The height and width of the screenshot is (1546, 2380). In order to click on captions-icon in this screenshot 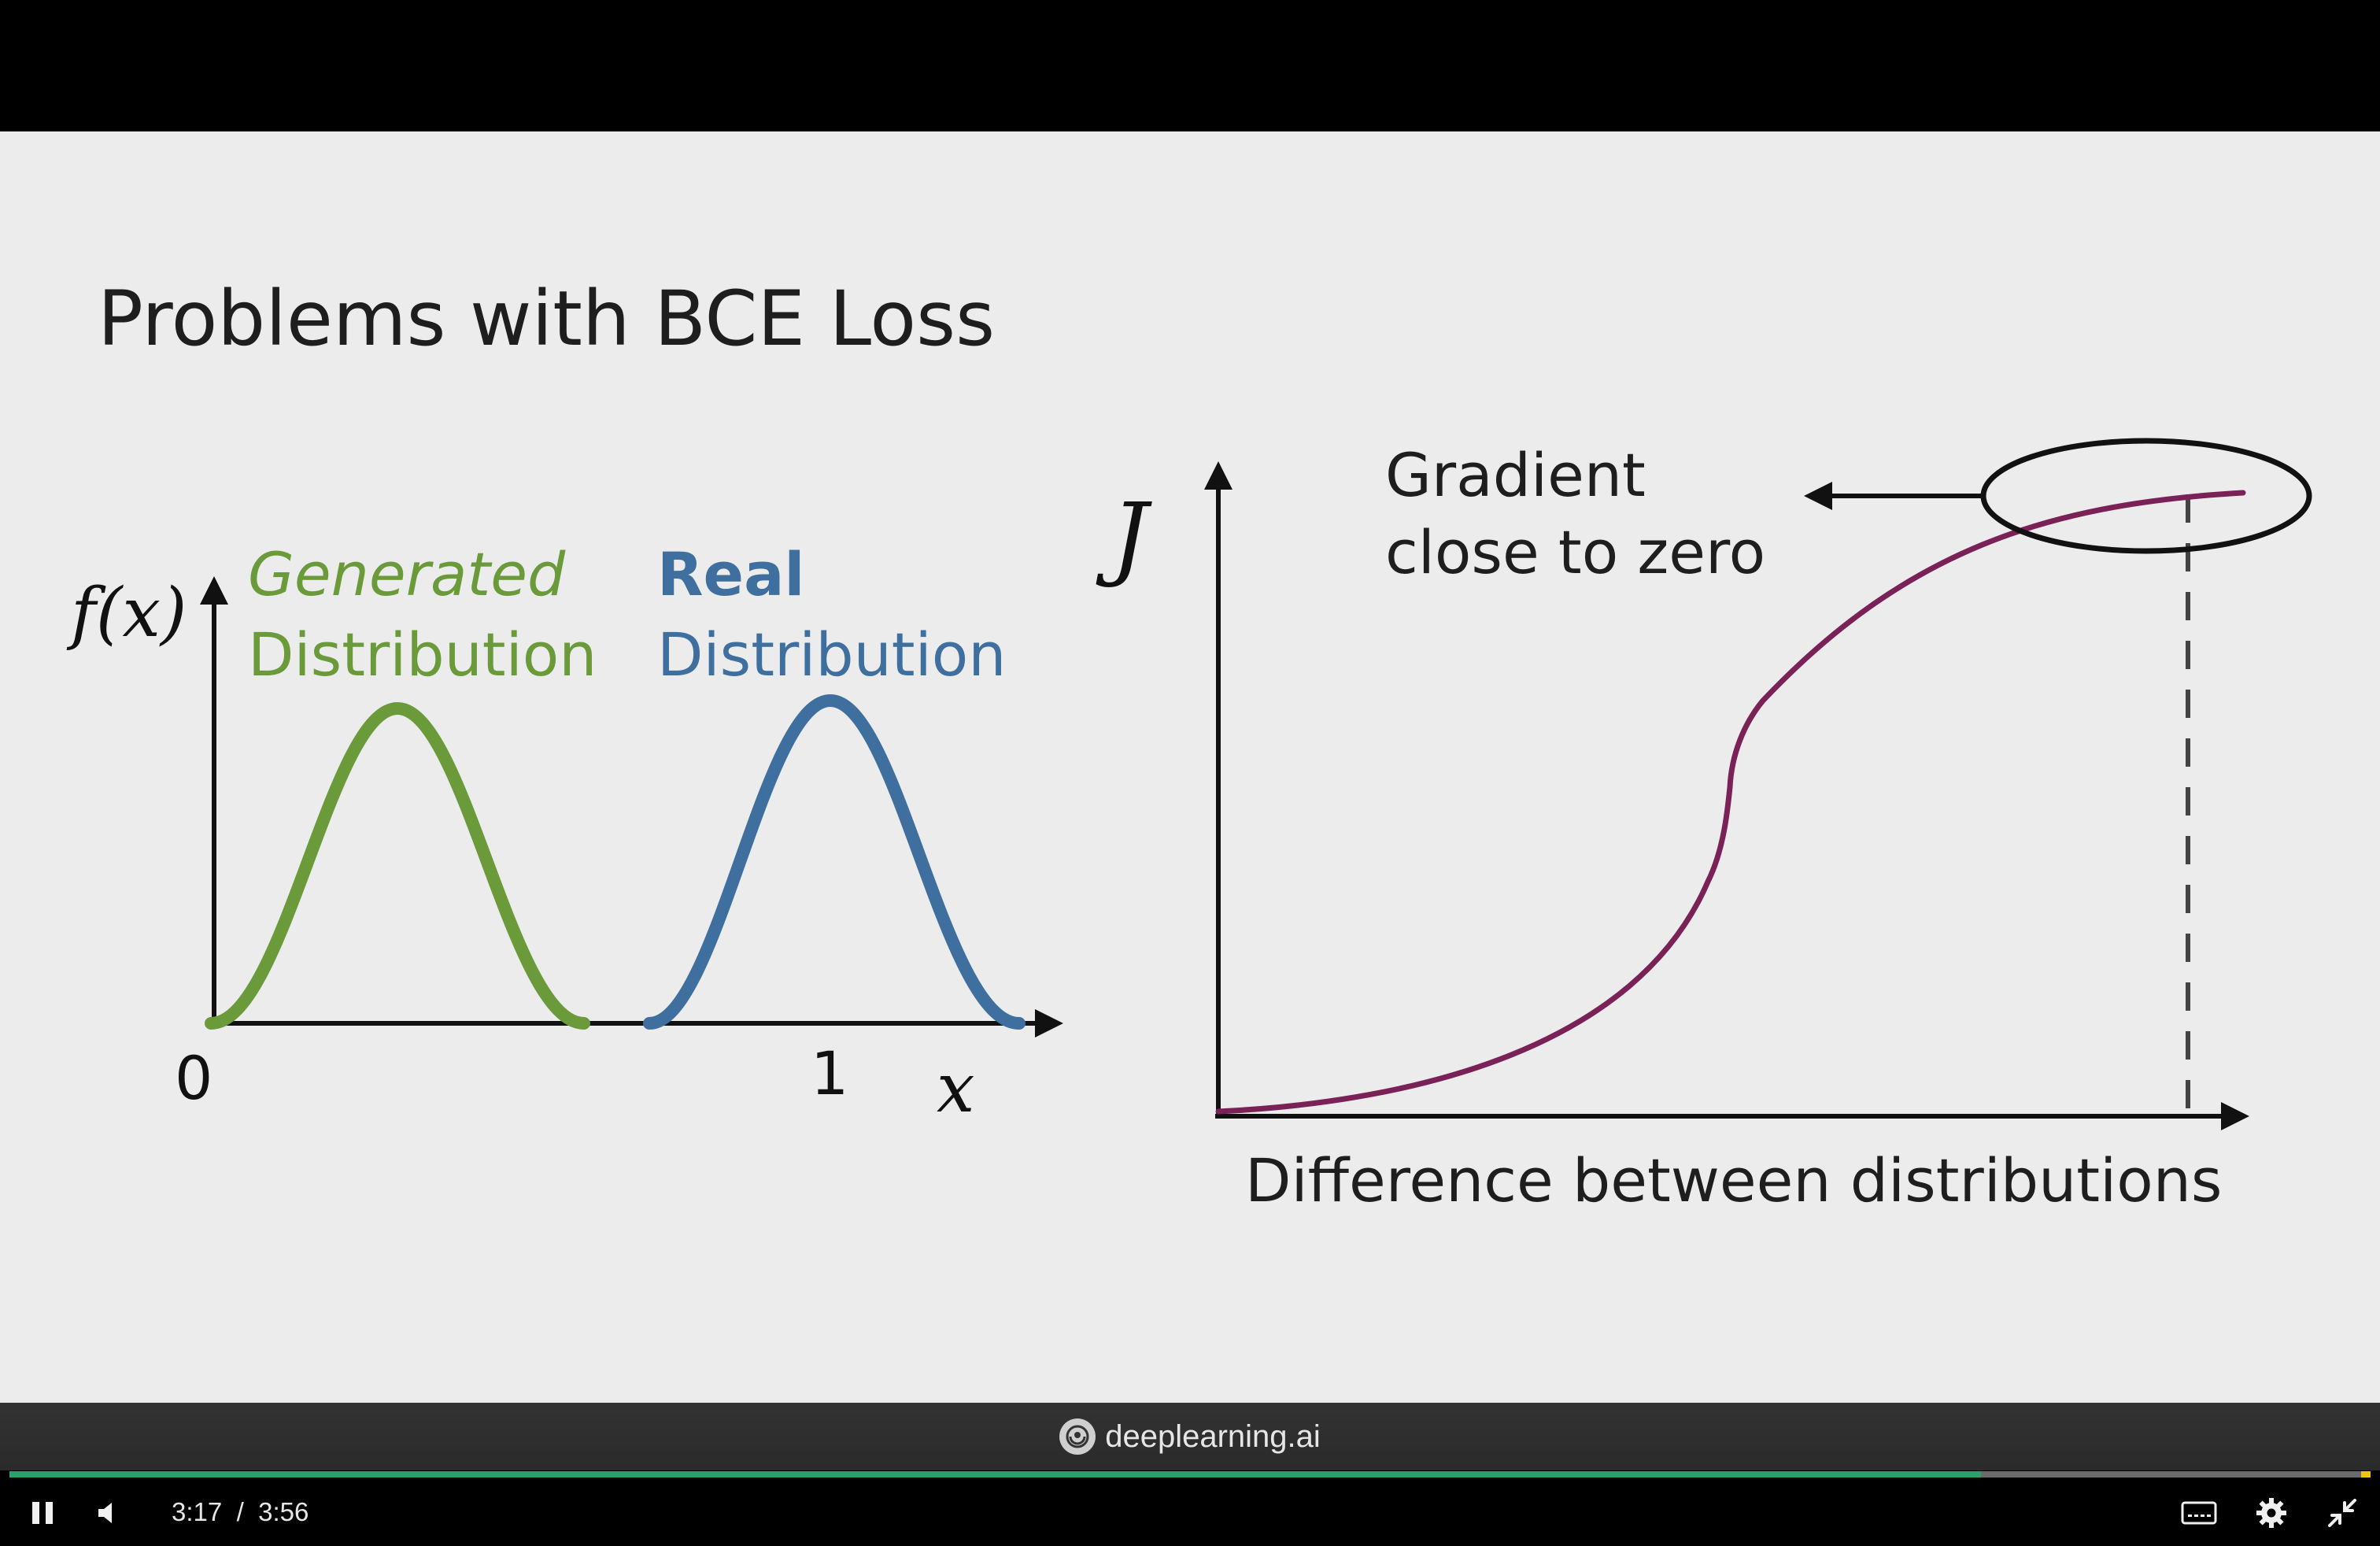, I will do `click(2199, 1513)`.